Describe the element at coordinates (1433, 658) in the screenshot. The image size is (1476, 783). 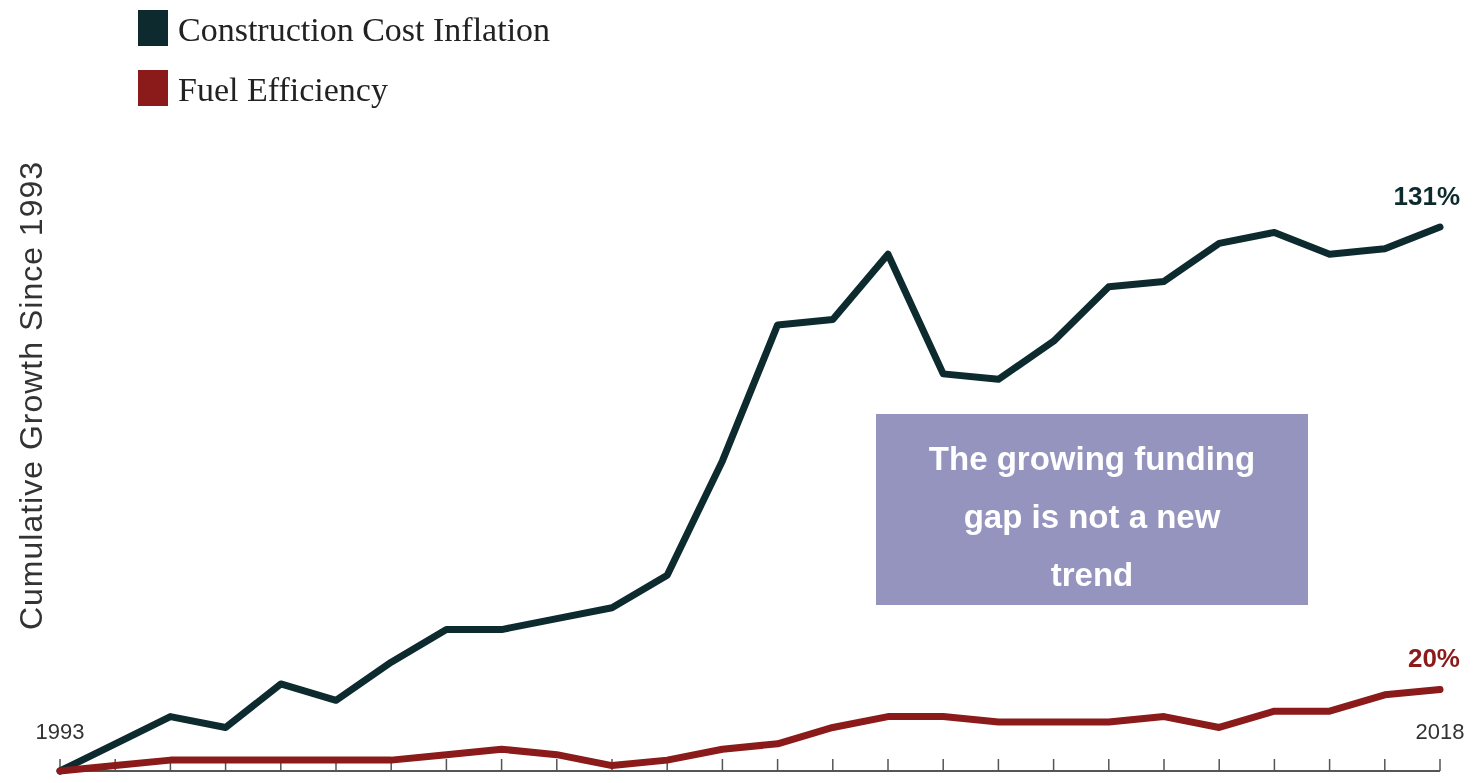
I see `annotation: 20%` at that location.